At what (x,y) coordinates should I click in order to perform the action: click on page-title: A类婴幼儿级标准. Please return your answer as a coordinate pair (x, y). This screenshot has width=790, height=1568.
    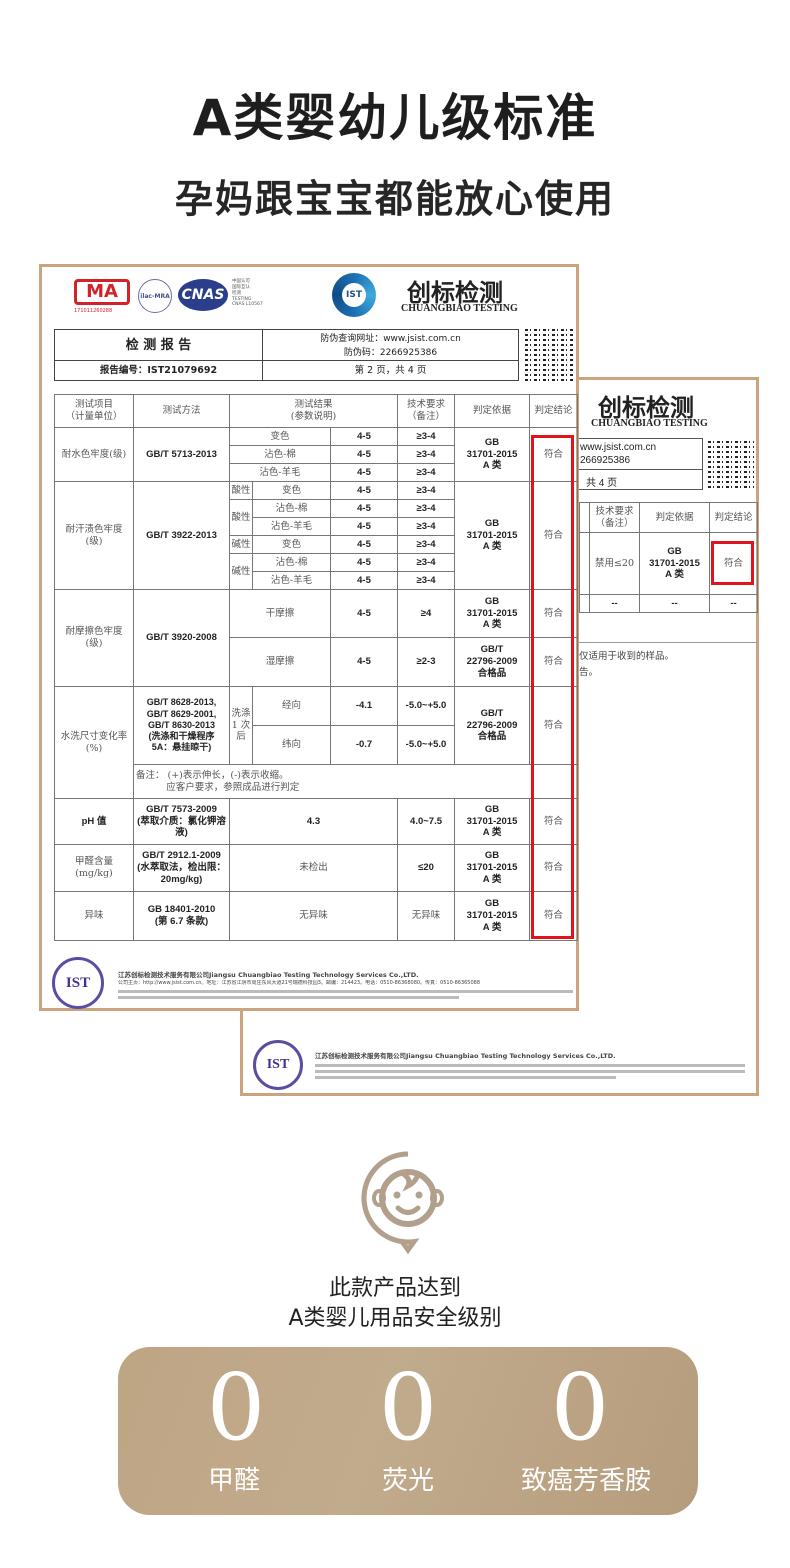
    Looking at the image, I should click on (395, 114).